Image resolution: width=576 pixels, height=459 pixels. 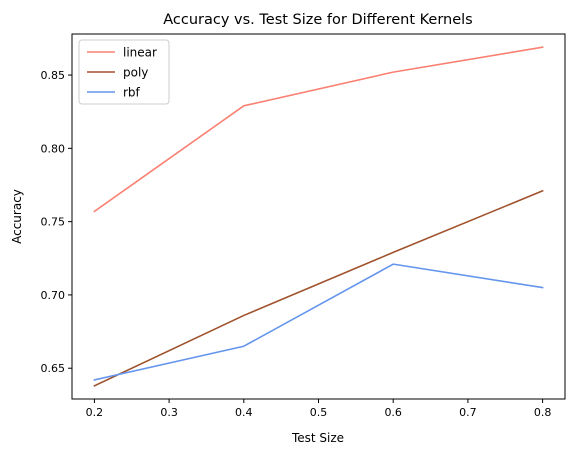 What do you see at coordinates (543, 412) in the screenshot?
I see `x-tick-label: 0.8` at bounding box center [543, 412].